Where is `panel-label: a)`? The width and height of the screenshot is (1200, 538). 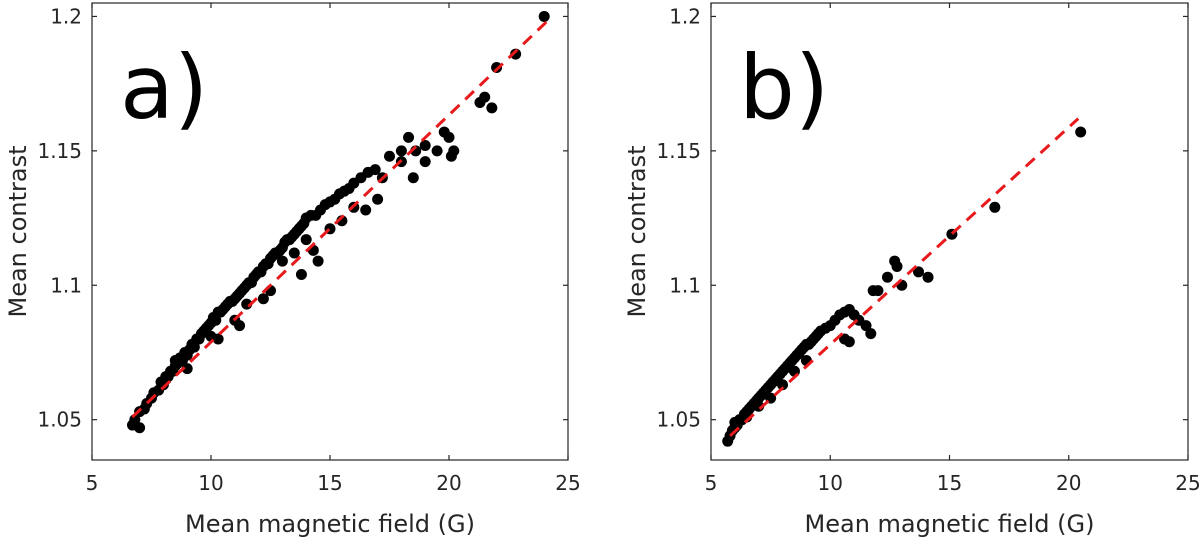
panel-label: a) is located at coordinates (164, 87).